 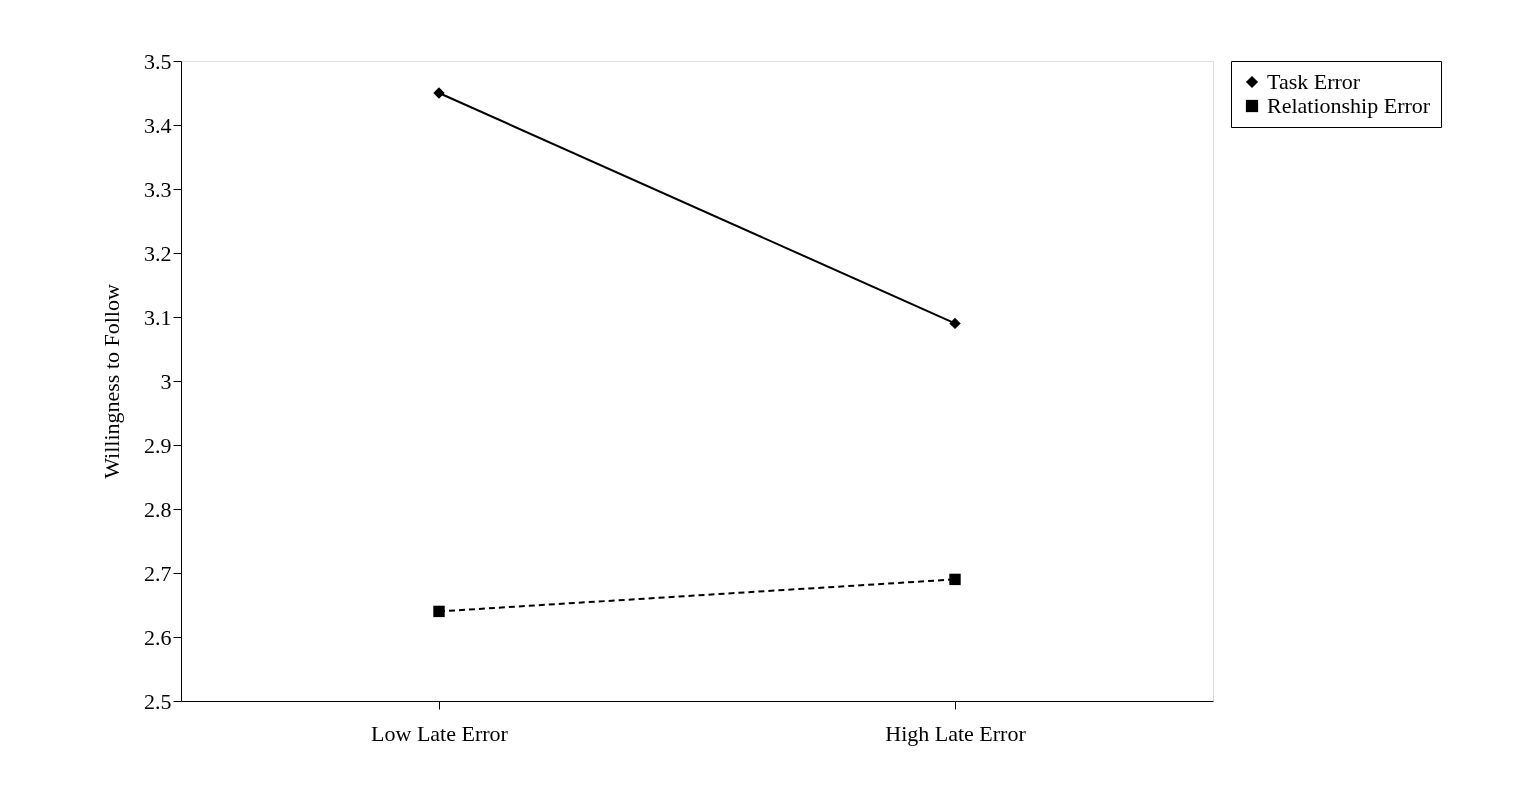 I want to click on y-tick-label: 2.7, so click(x=158, y=573).